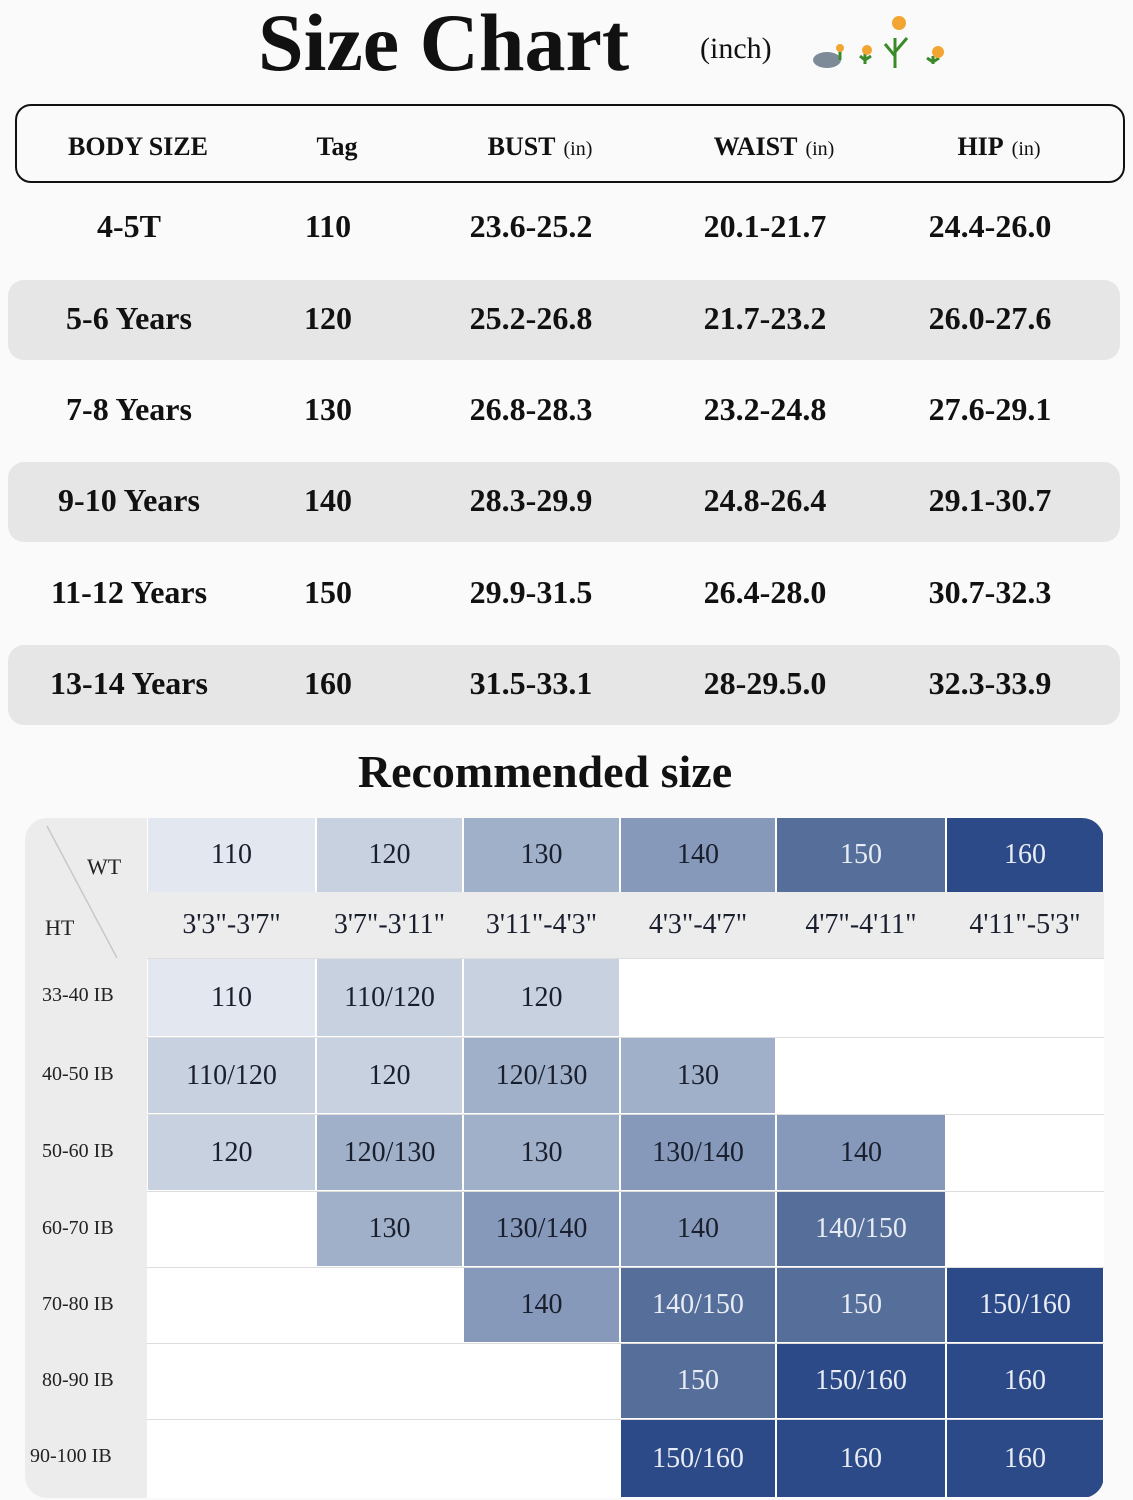  I want to click on weight-label: 80-90 IB, so click(78, 1380).